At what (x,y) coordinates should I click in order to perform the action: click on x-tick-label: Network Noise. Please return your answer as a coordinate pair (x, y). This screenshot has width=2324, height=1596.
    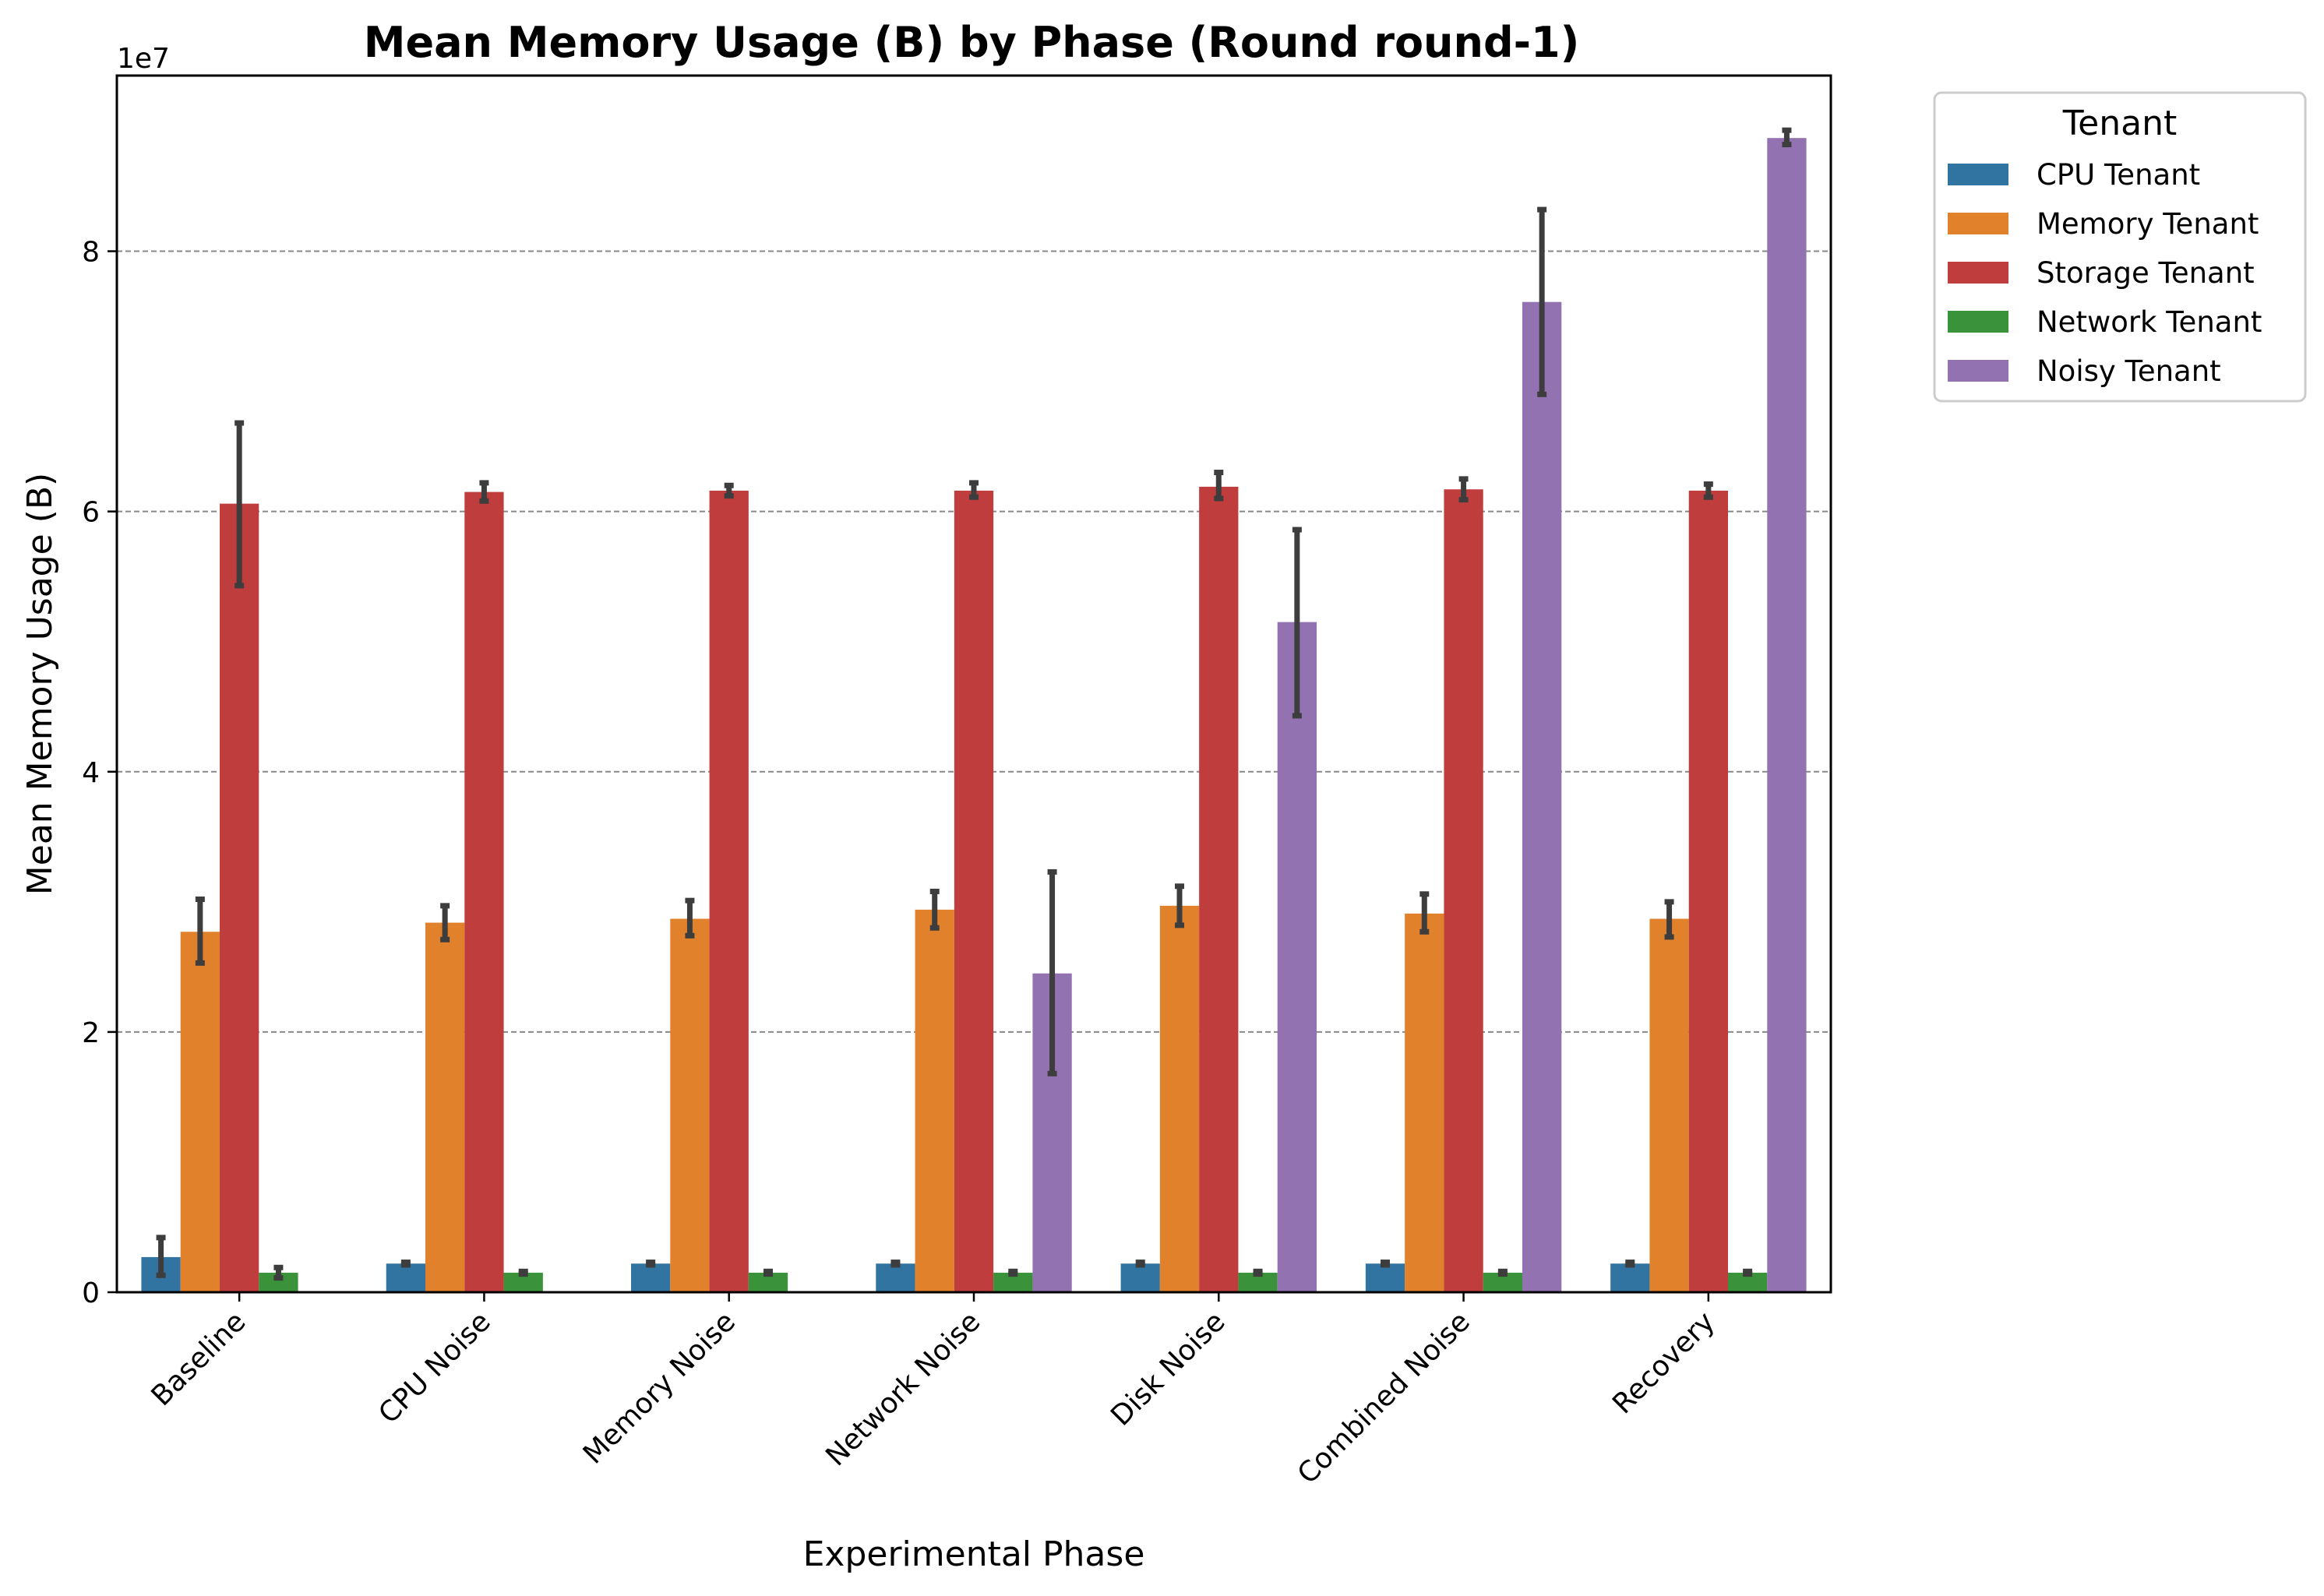
    Looking at the image, I should click on (903, 1388).